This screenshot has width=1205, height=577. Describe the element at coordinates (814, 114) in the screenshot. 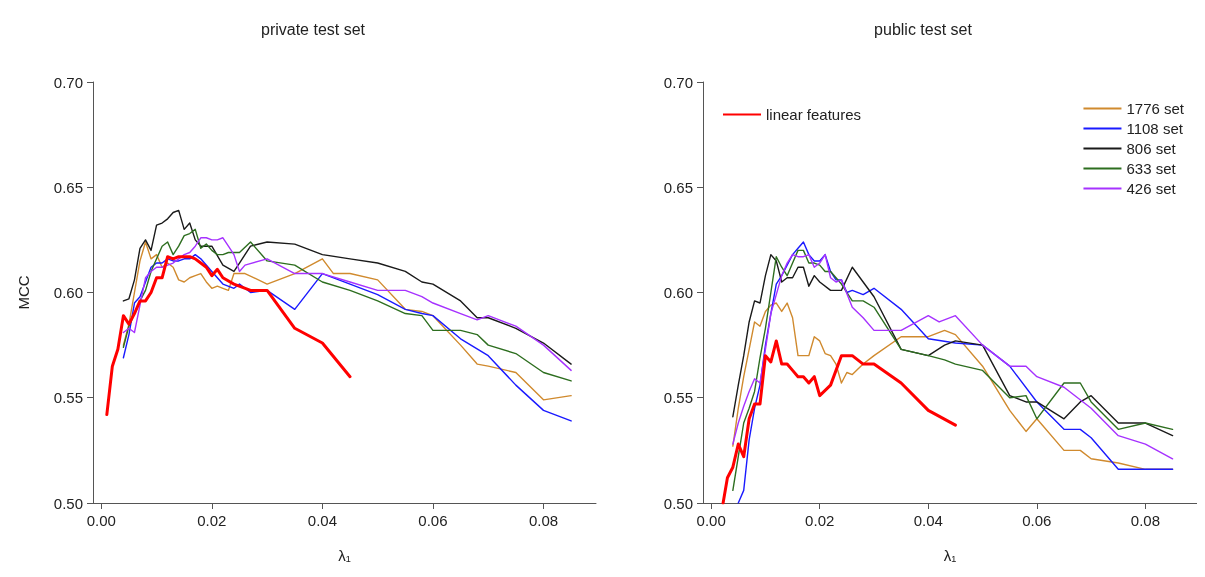

I see `legend-label: linear features` at that location.